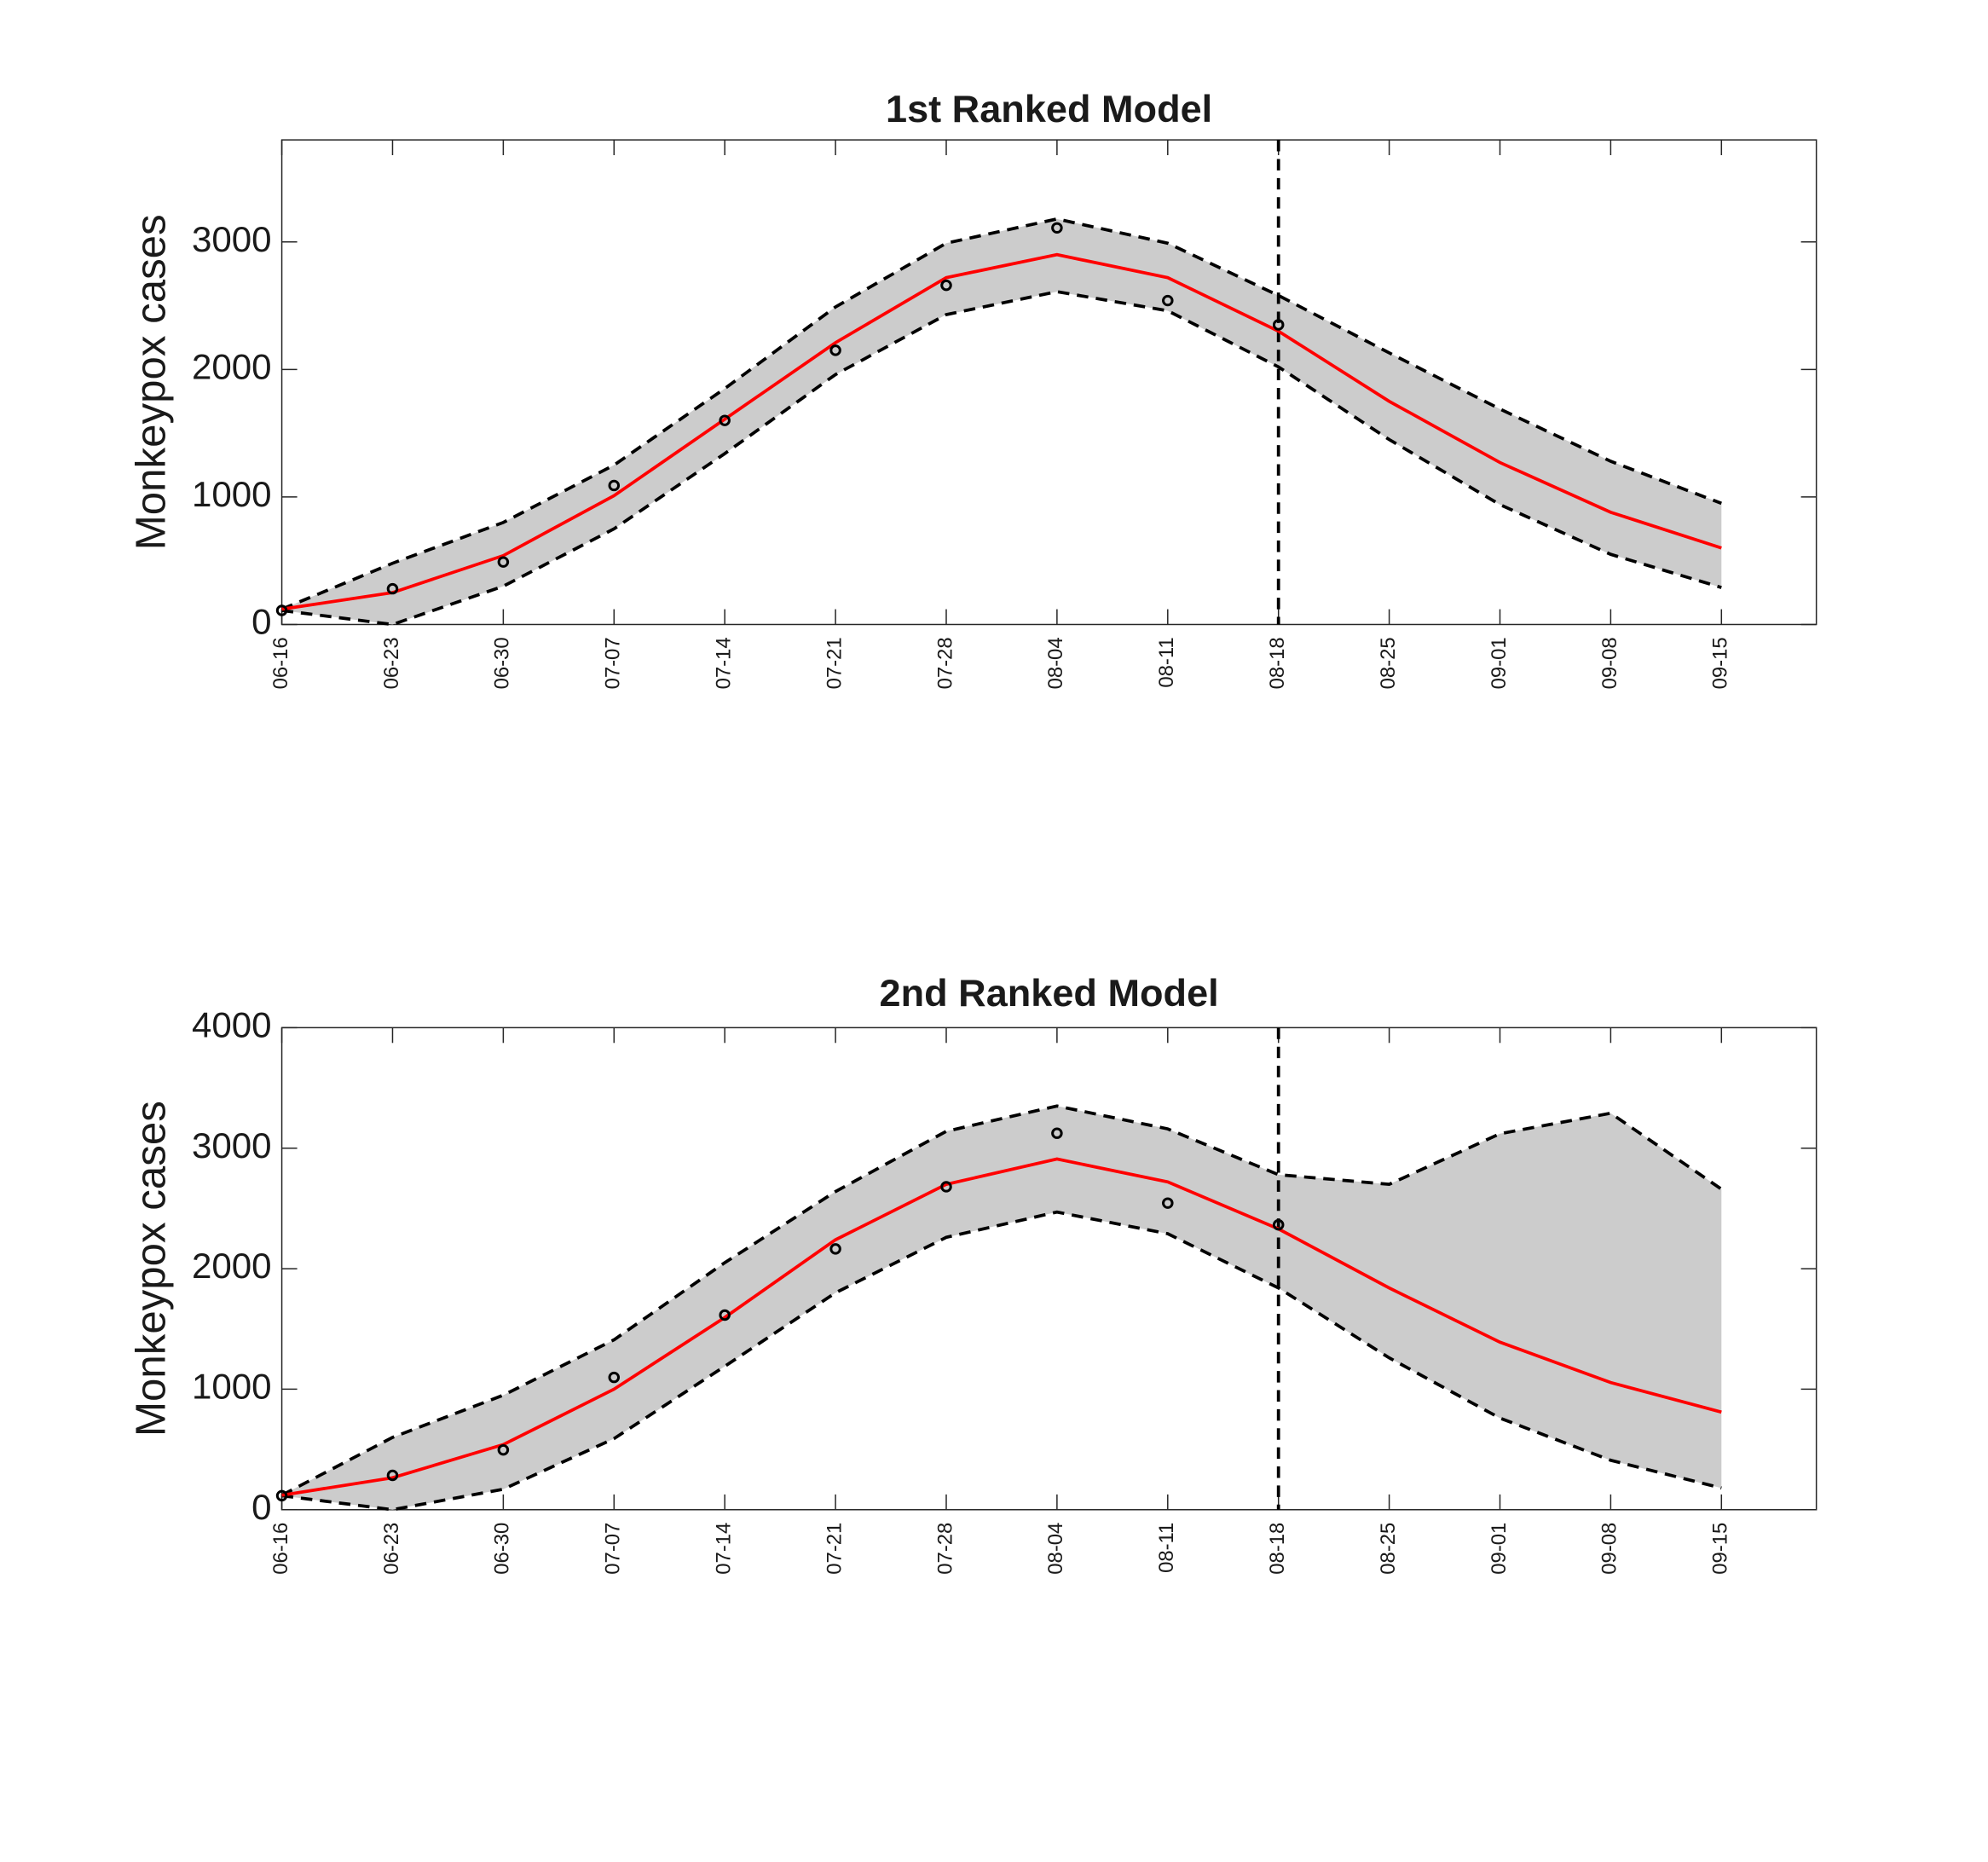 This screenshot has height=1862, width=1988. I want to click on y-tick-label: 4000, so click(232, 1025).